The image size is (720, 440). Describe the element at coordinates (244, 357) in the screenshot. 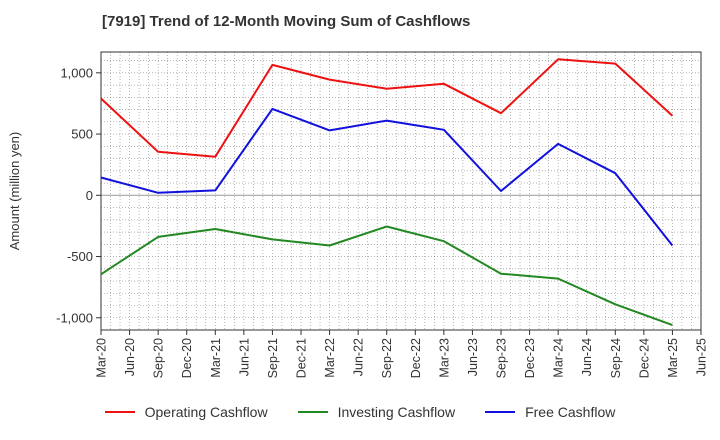

I see `x-tick-label: Jun-21` at that location.